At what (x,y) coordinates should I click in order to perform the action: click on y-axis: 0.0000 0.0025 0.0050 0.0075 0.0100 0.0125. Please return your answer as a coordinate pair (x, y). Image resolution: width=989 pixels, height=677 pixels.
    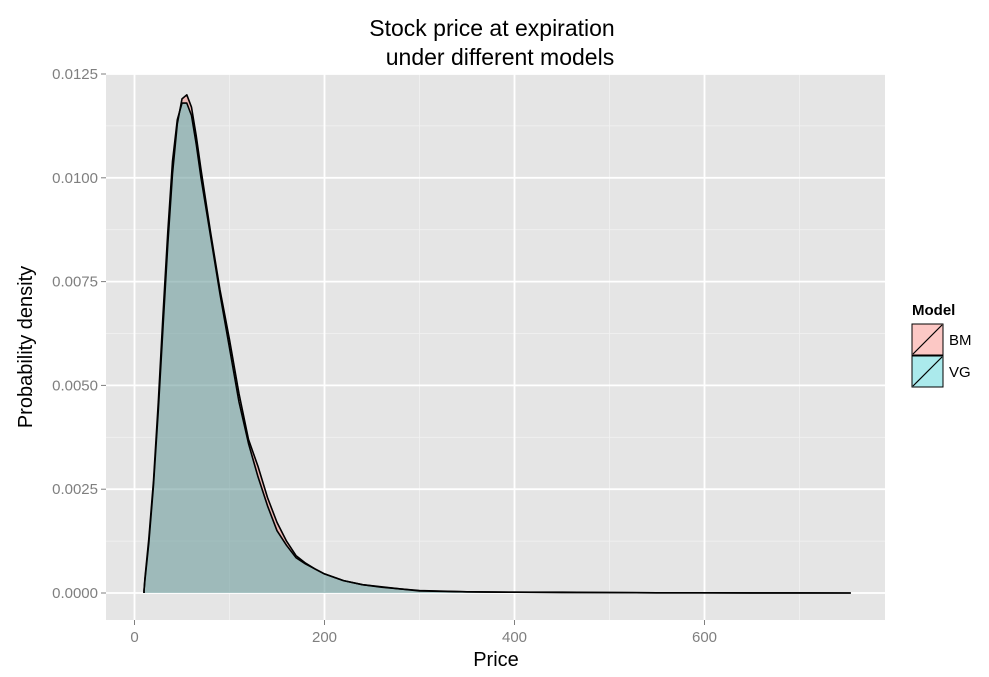
    Looking at the image, I should click on (79, 334).